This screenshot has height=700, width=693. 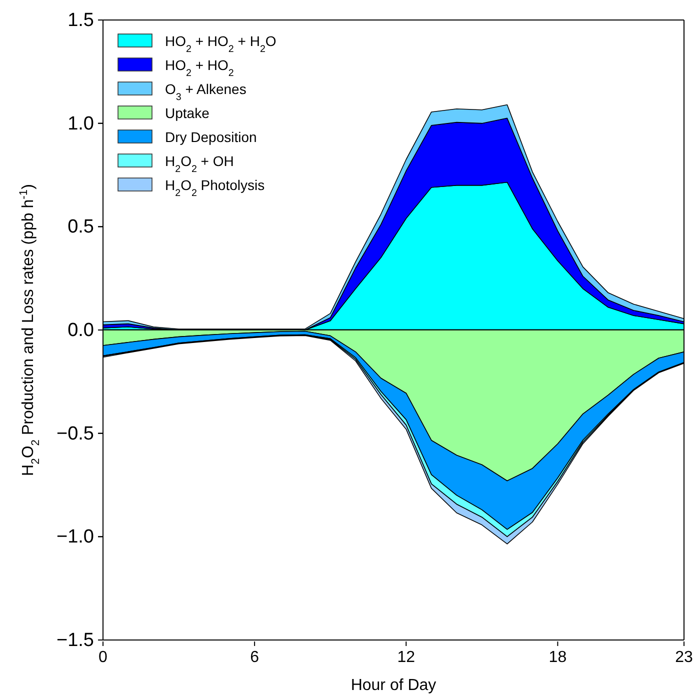 I want to click on legend-label: H$_{2}$O$_{2}$ Photolysis, so click(x=215, y=187).